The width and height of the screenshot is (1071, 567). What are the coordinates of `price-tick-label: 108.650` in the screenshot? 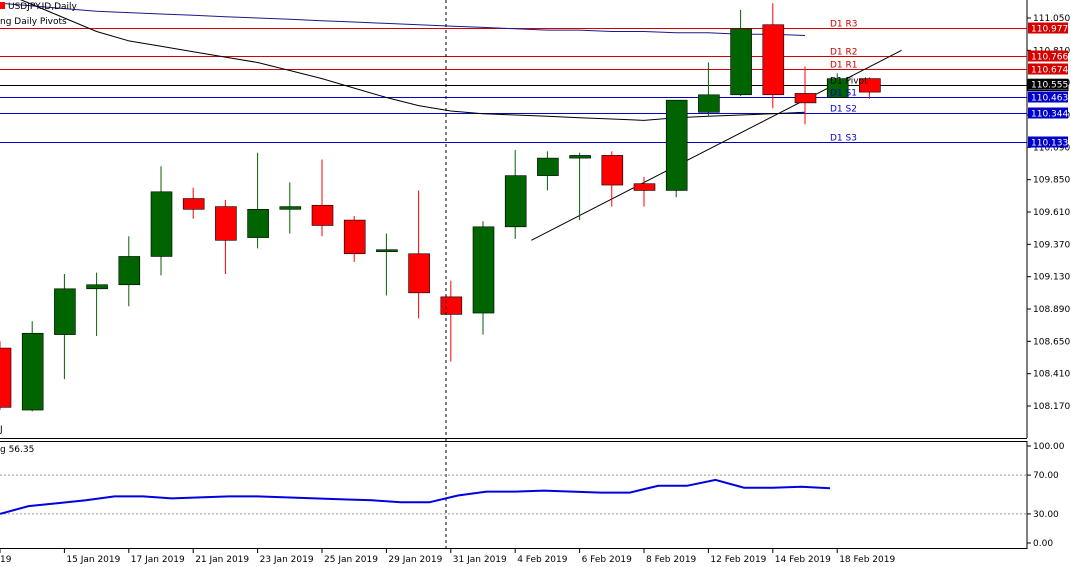 It's located at (1051, 342).